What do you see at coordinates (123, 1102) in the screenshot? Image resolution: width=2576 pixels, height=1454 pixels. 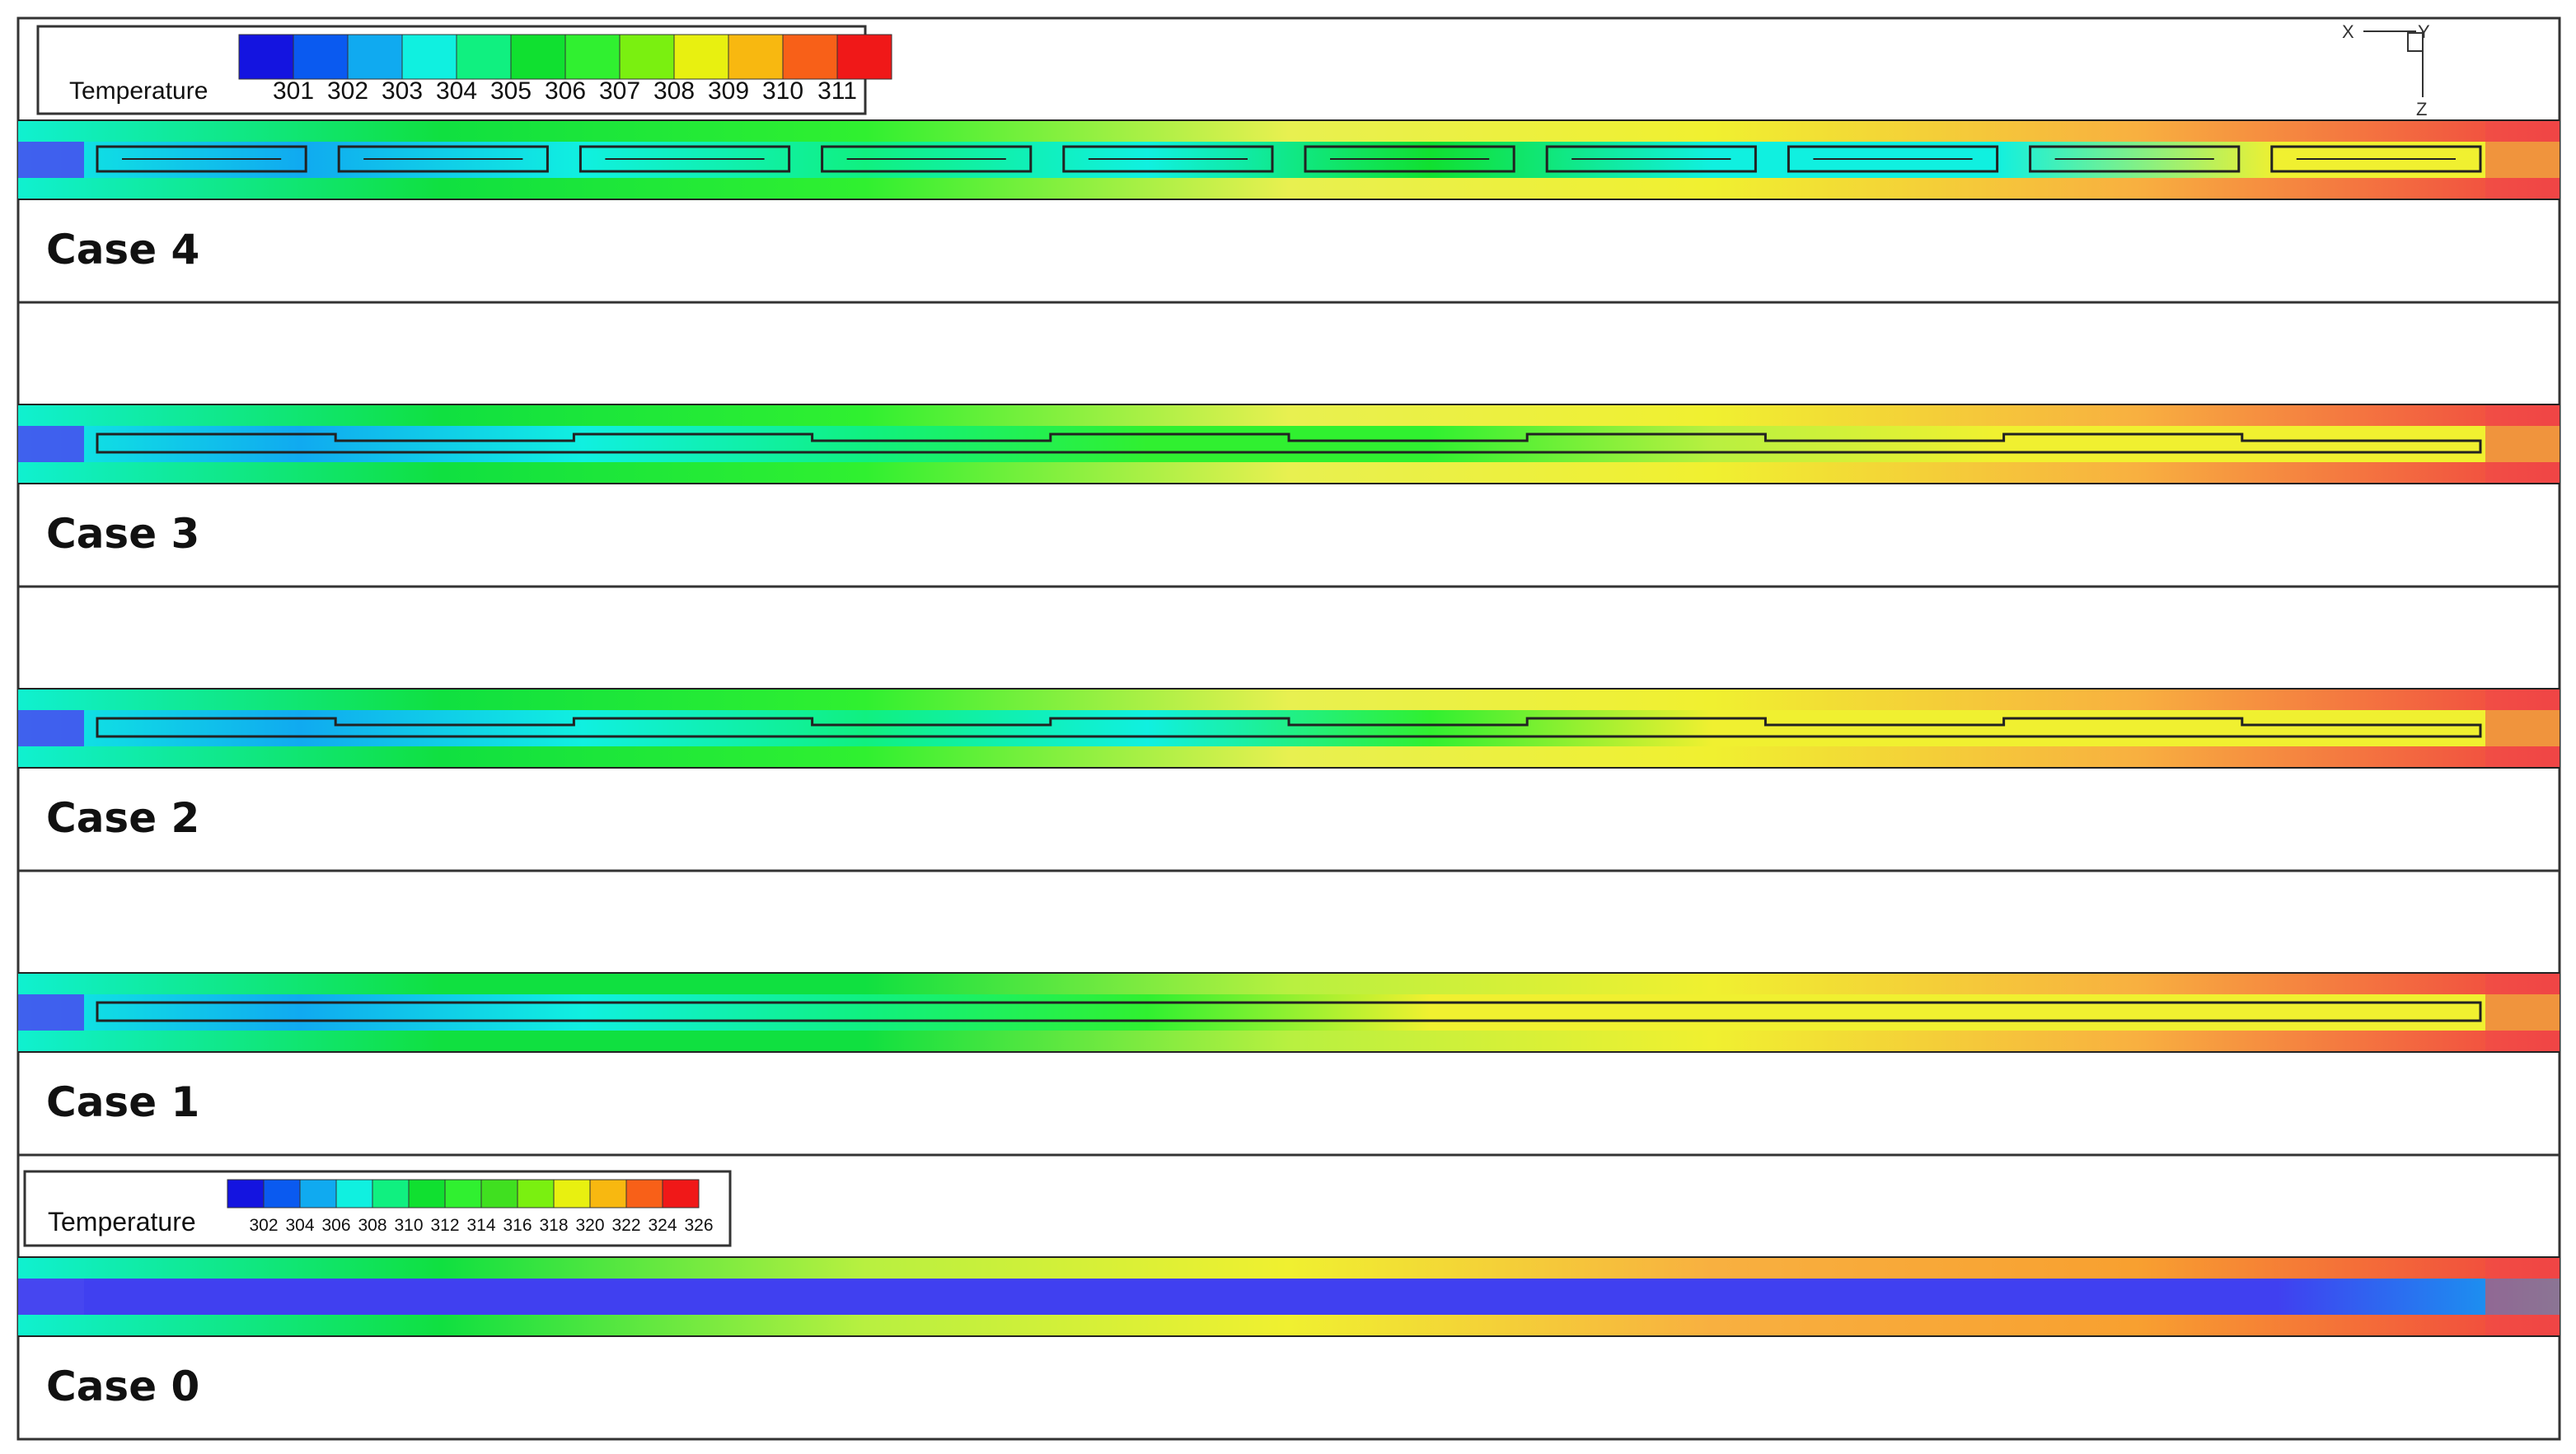 I see `case-label: Case 1` at bounding box center [123, 1102].